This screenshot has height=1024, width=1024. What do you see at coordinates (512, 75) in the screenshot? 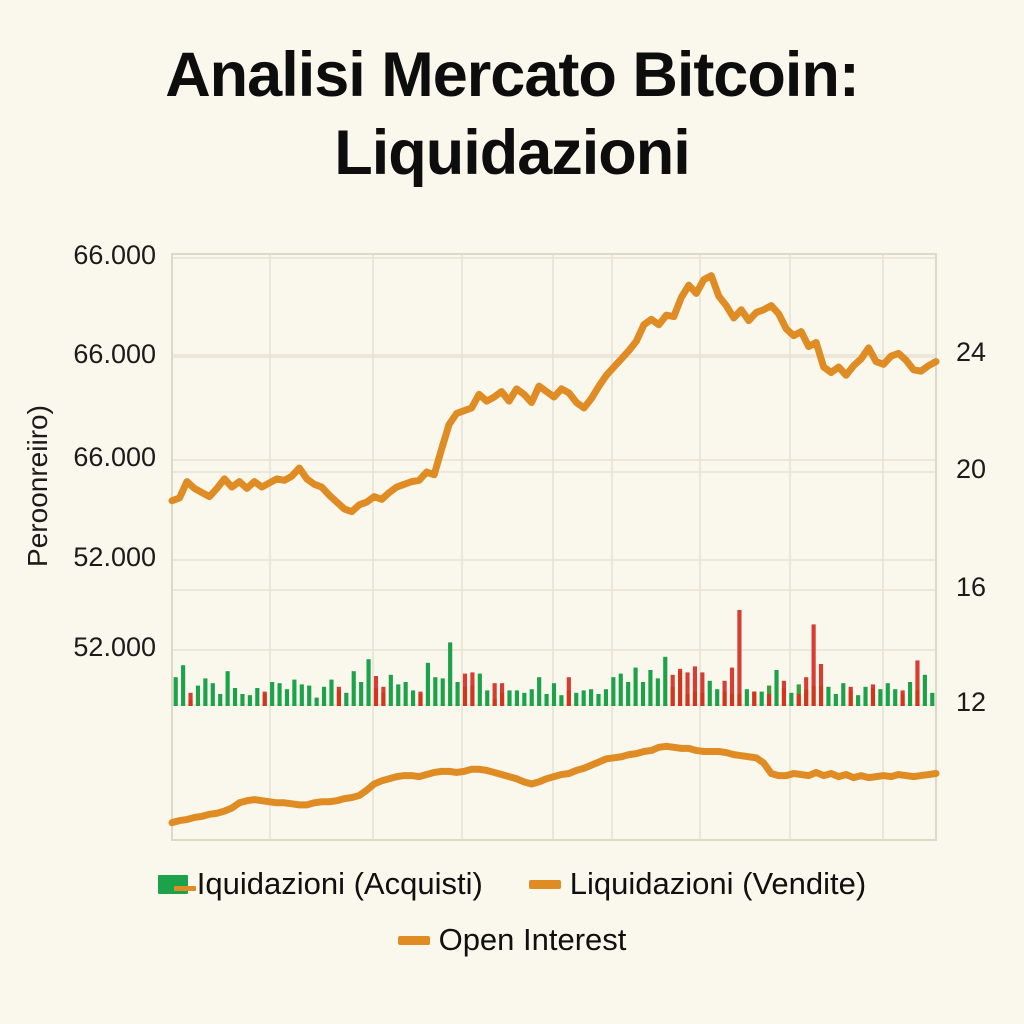
I see `chart-title-line-1: Analisi Mercato Bitcoin:` at bounding box center [512, 75].